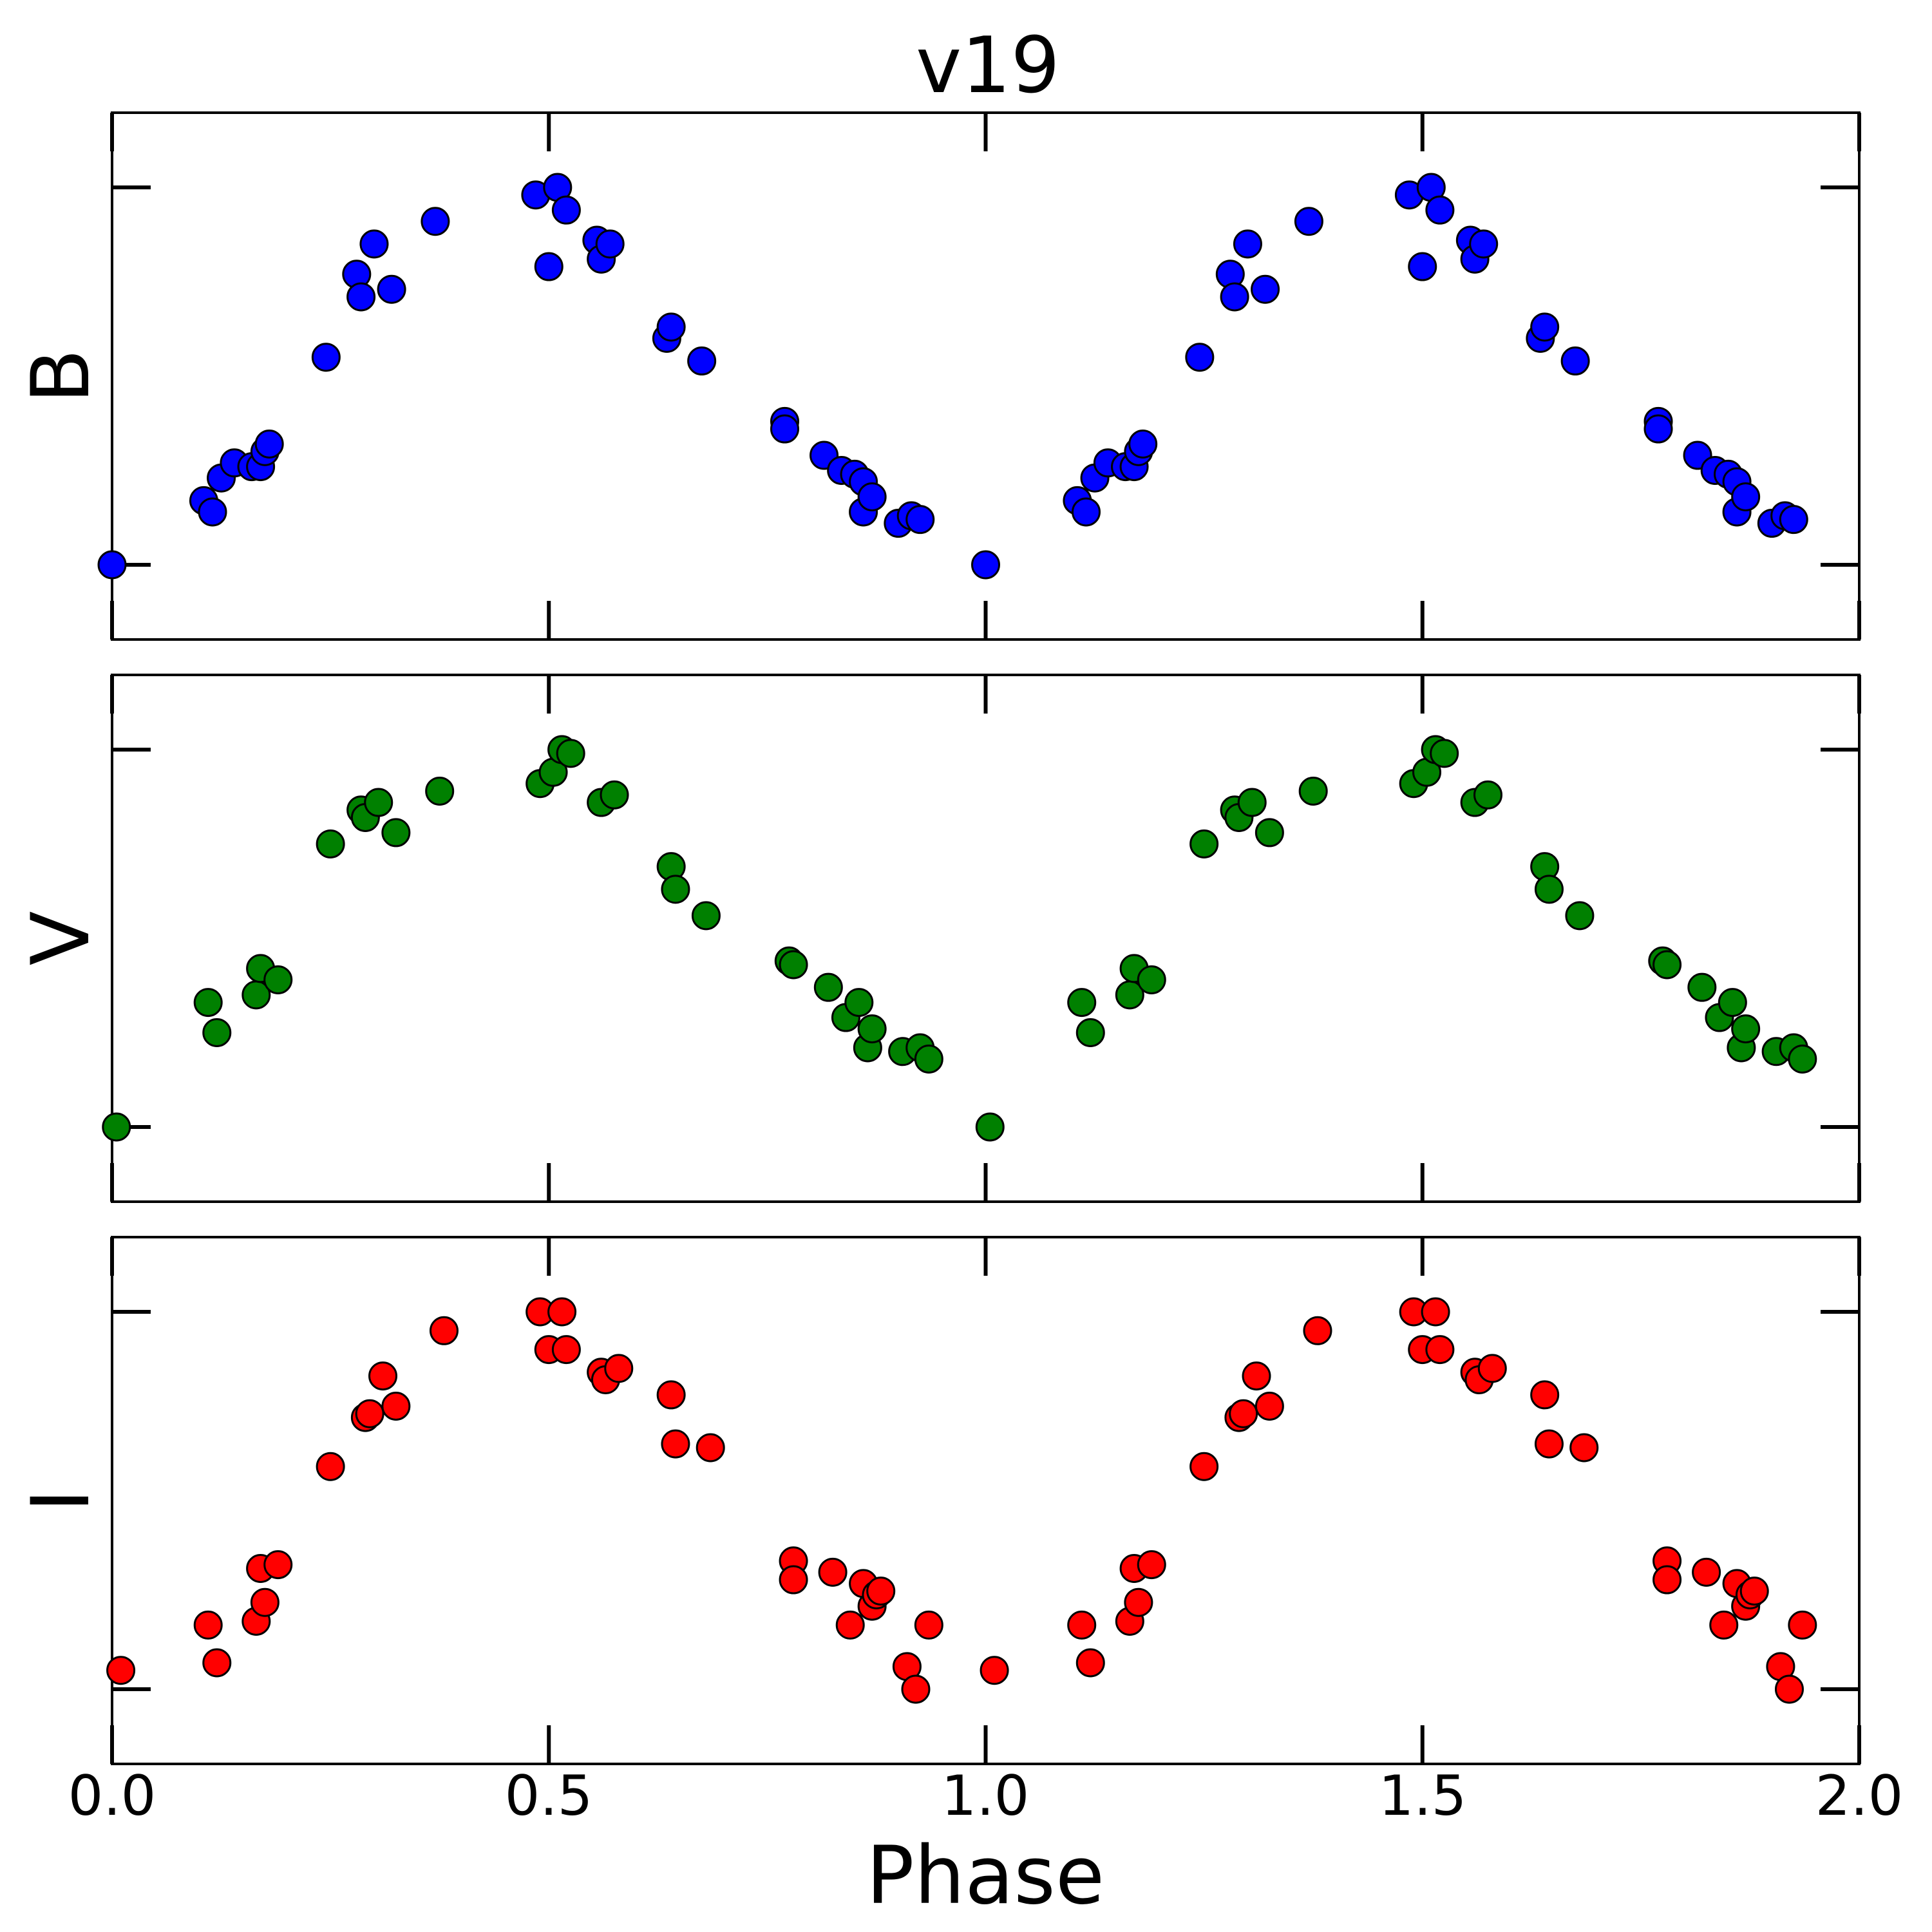 Image resolution: width=1932 pixels, height=1932 pixels. Describe the element at coordinates (1269, 833) in the screenshot. I see `data-point-V-10-repeat` at that location.